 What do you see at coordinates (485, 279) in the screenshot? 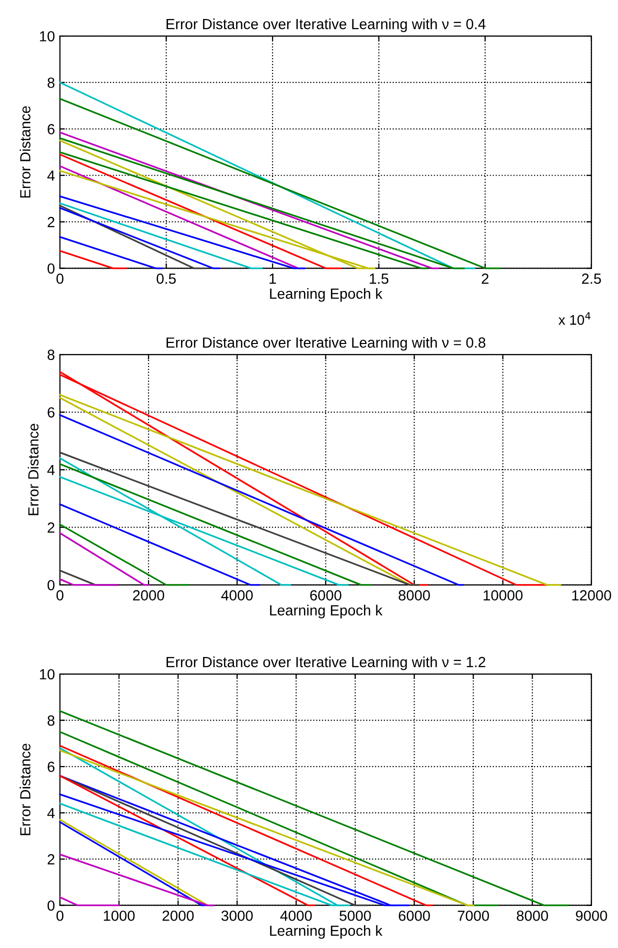
I see `x-tick-label: 2` at bounding box center [485, 279].